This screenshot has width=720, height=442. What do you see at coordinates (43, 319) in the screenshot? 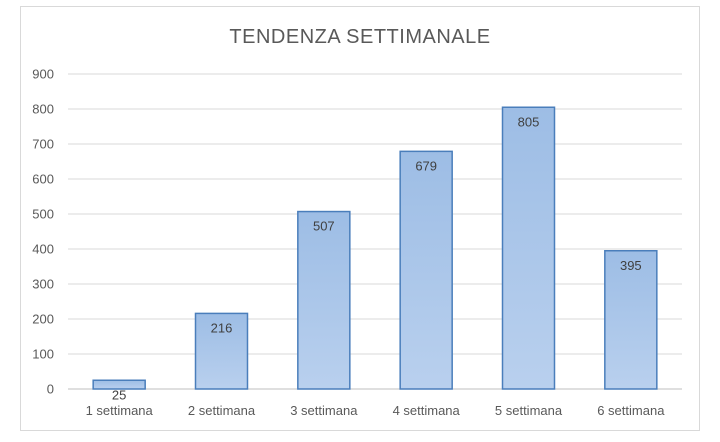
I see `y-tick-label: 200` at bounding box center [43, 319].